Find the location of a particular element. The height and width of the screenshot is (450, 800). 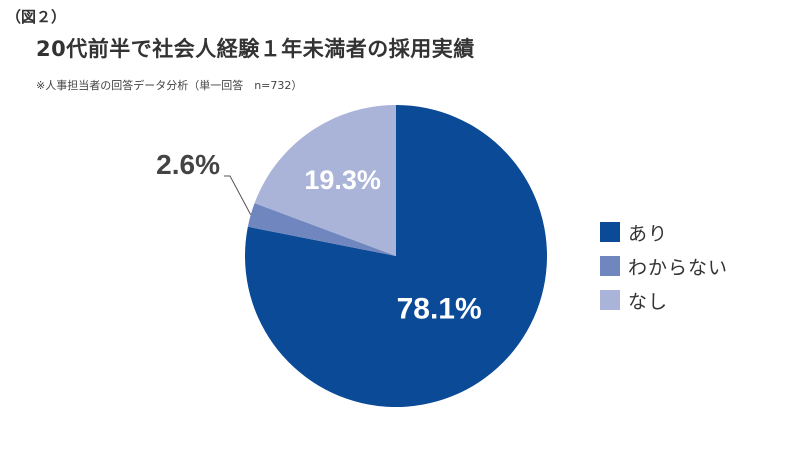

chart-note: ※人事担当者の回答データ分析（単一回答 n=732） is located at coordinates (169, 85).